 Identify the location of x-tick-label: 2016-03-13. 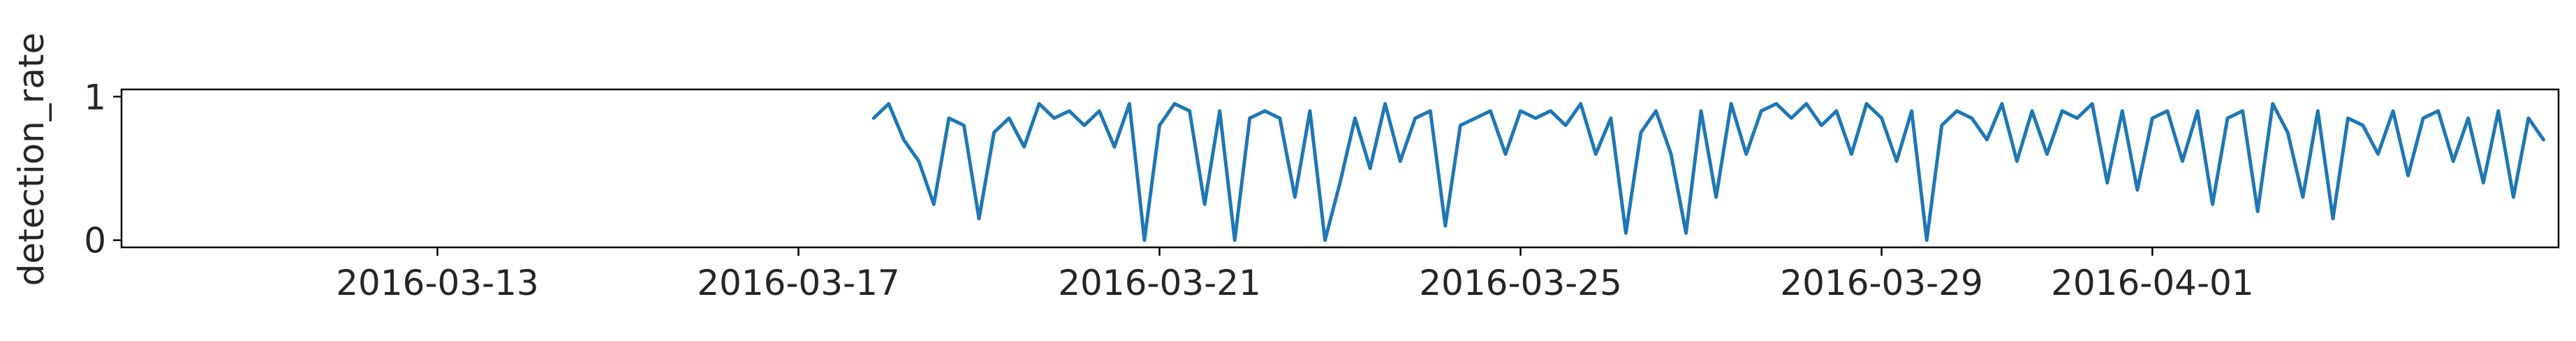
(438, 283).